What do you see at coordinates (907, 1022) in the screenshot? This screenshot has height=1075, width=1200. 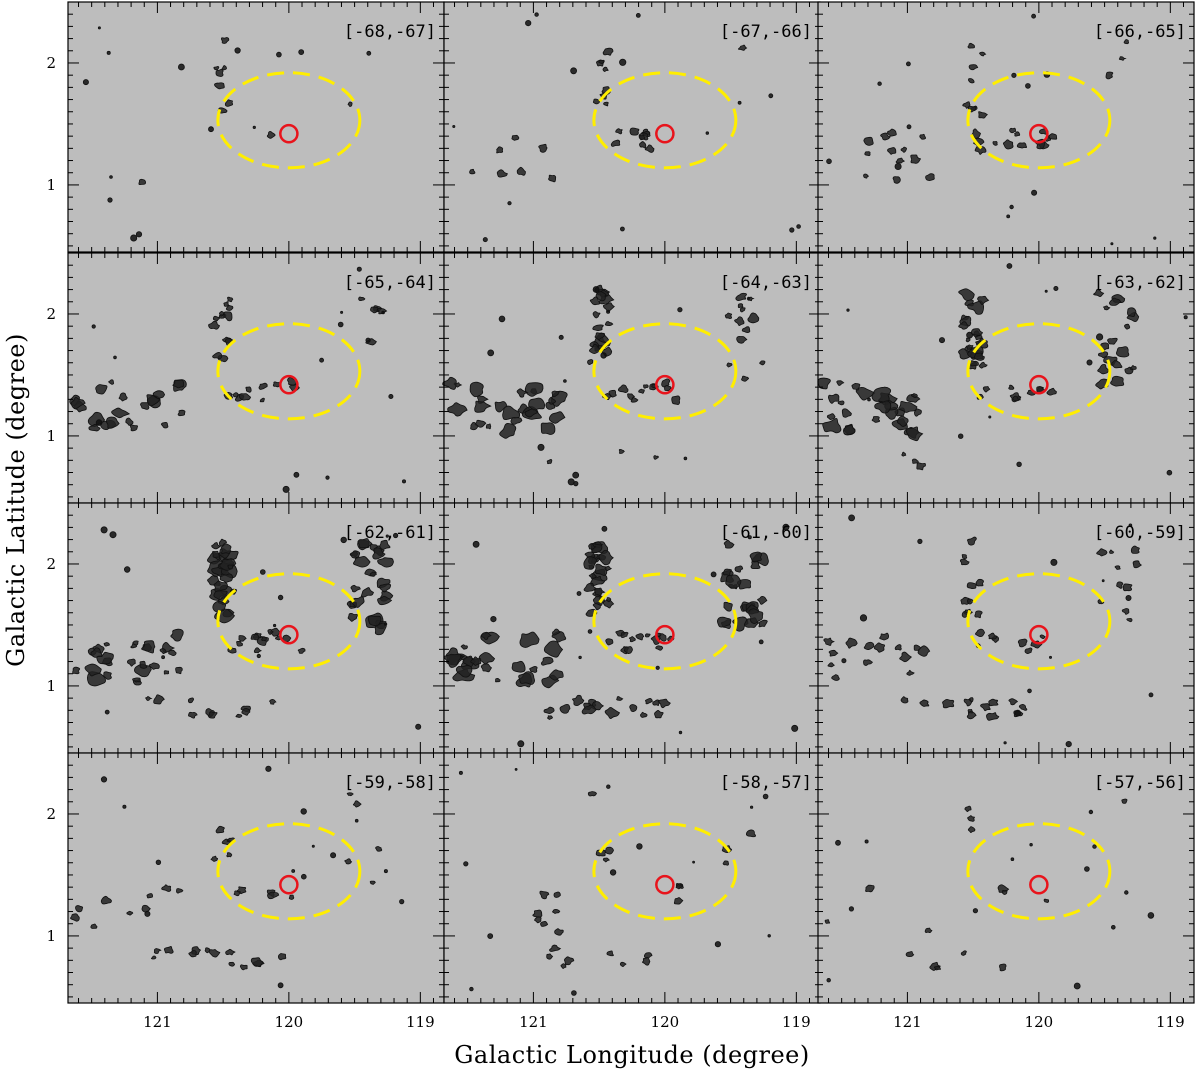 I see `x-tick-label: 121` at bounding box center [907, 1022].